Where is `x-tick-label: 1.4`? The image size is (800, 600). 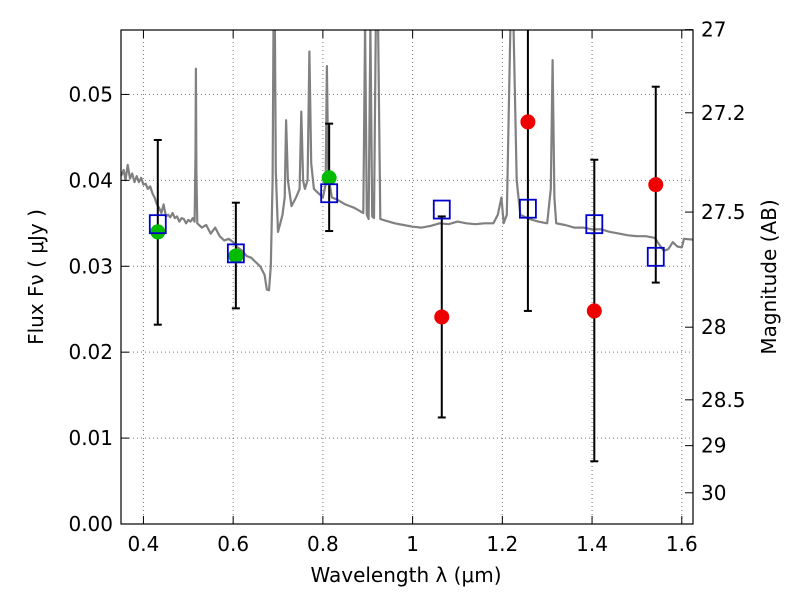 x-tick-label: 1.4 is located at coordinates (592, 544).